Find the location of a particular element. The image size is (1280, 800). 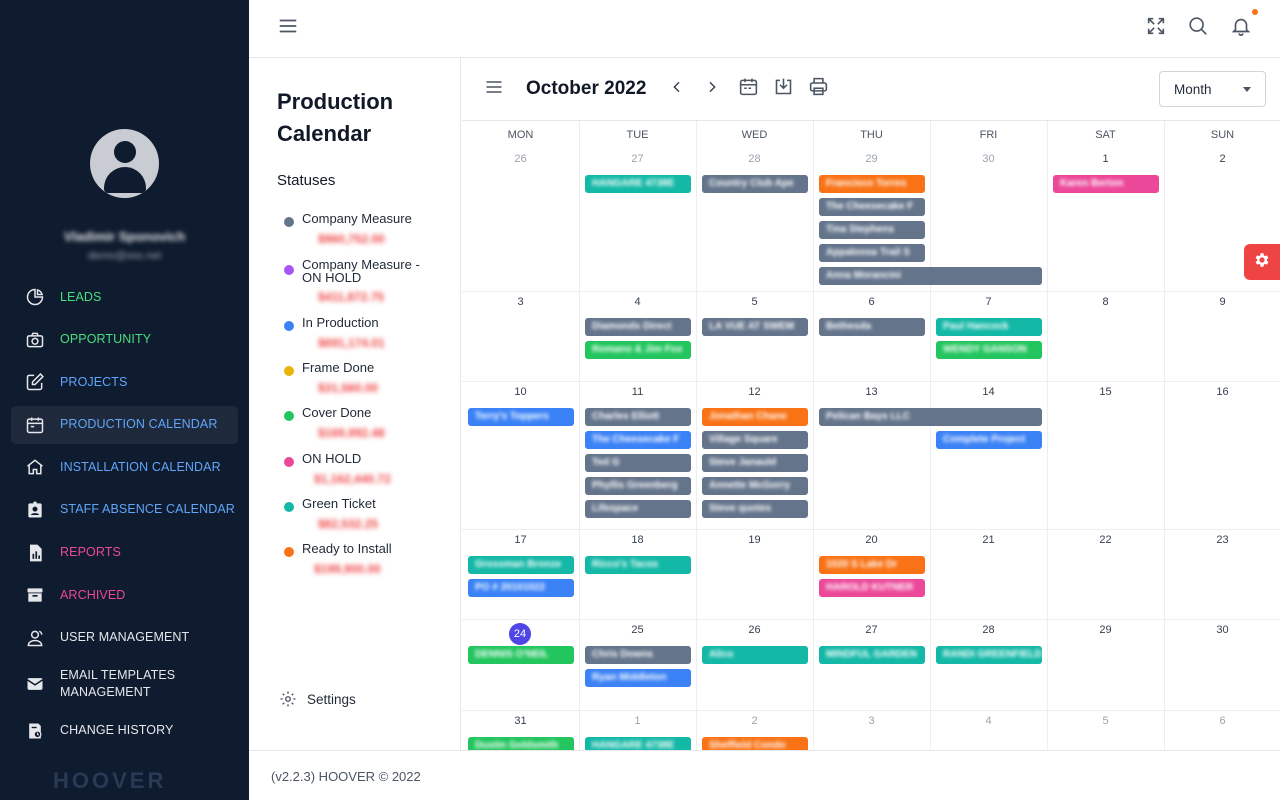

calendar-event: RANDI GREENFIELD is located at coordinates (989, 655).